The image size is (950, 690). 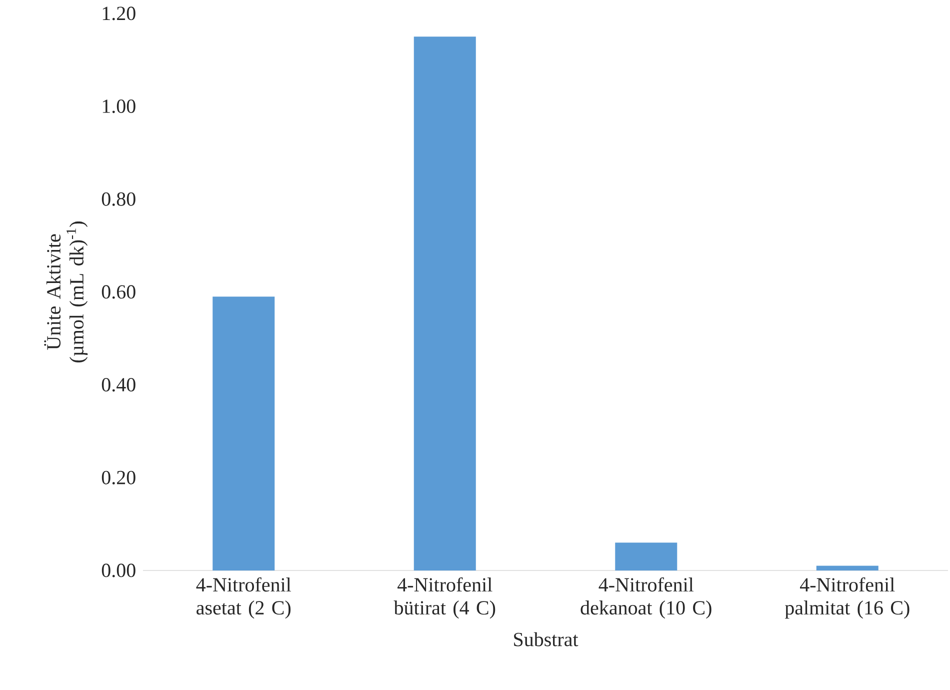 What do you see at coordinates (646, 597) in the screenshot?
I see `x-tick-label: 4-Nitrofenil dekanoat (10 C)` at bounding box center [646, 597].